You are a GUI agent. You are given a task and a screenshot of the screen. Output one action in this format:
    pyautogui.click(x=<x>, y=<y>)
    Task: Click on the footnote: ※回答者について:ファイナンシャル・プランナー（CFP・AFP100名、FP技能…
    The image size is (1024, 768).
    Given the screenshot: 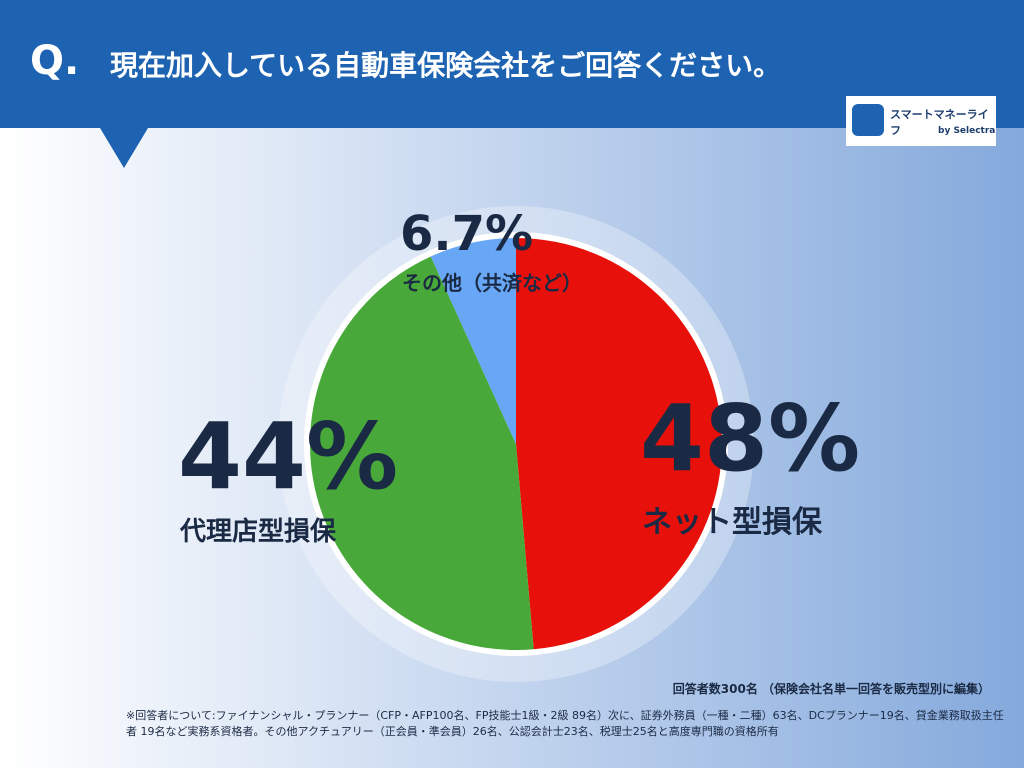 What is the action you would take?
    pyautogui.click(x=565, y=723)
    